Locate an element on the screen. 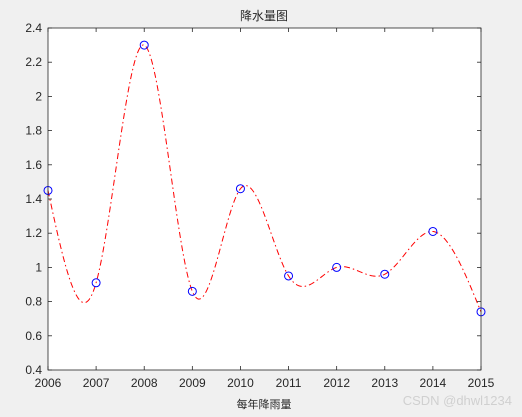 Image resolution: width=522 pixels, height=417 pixels. x-tick-label: 2014 is located at coordinates (433, 383).